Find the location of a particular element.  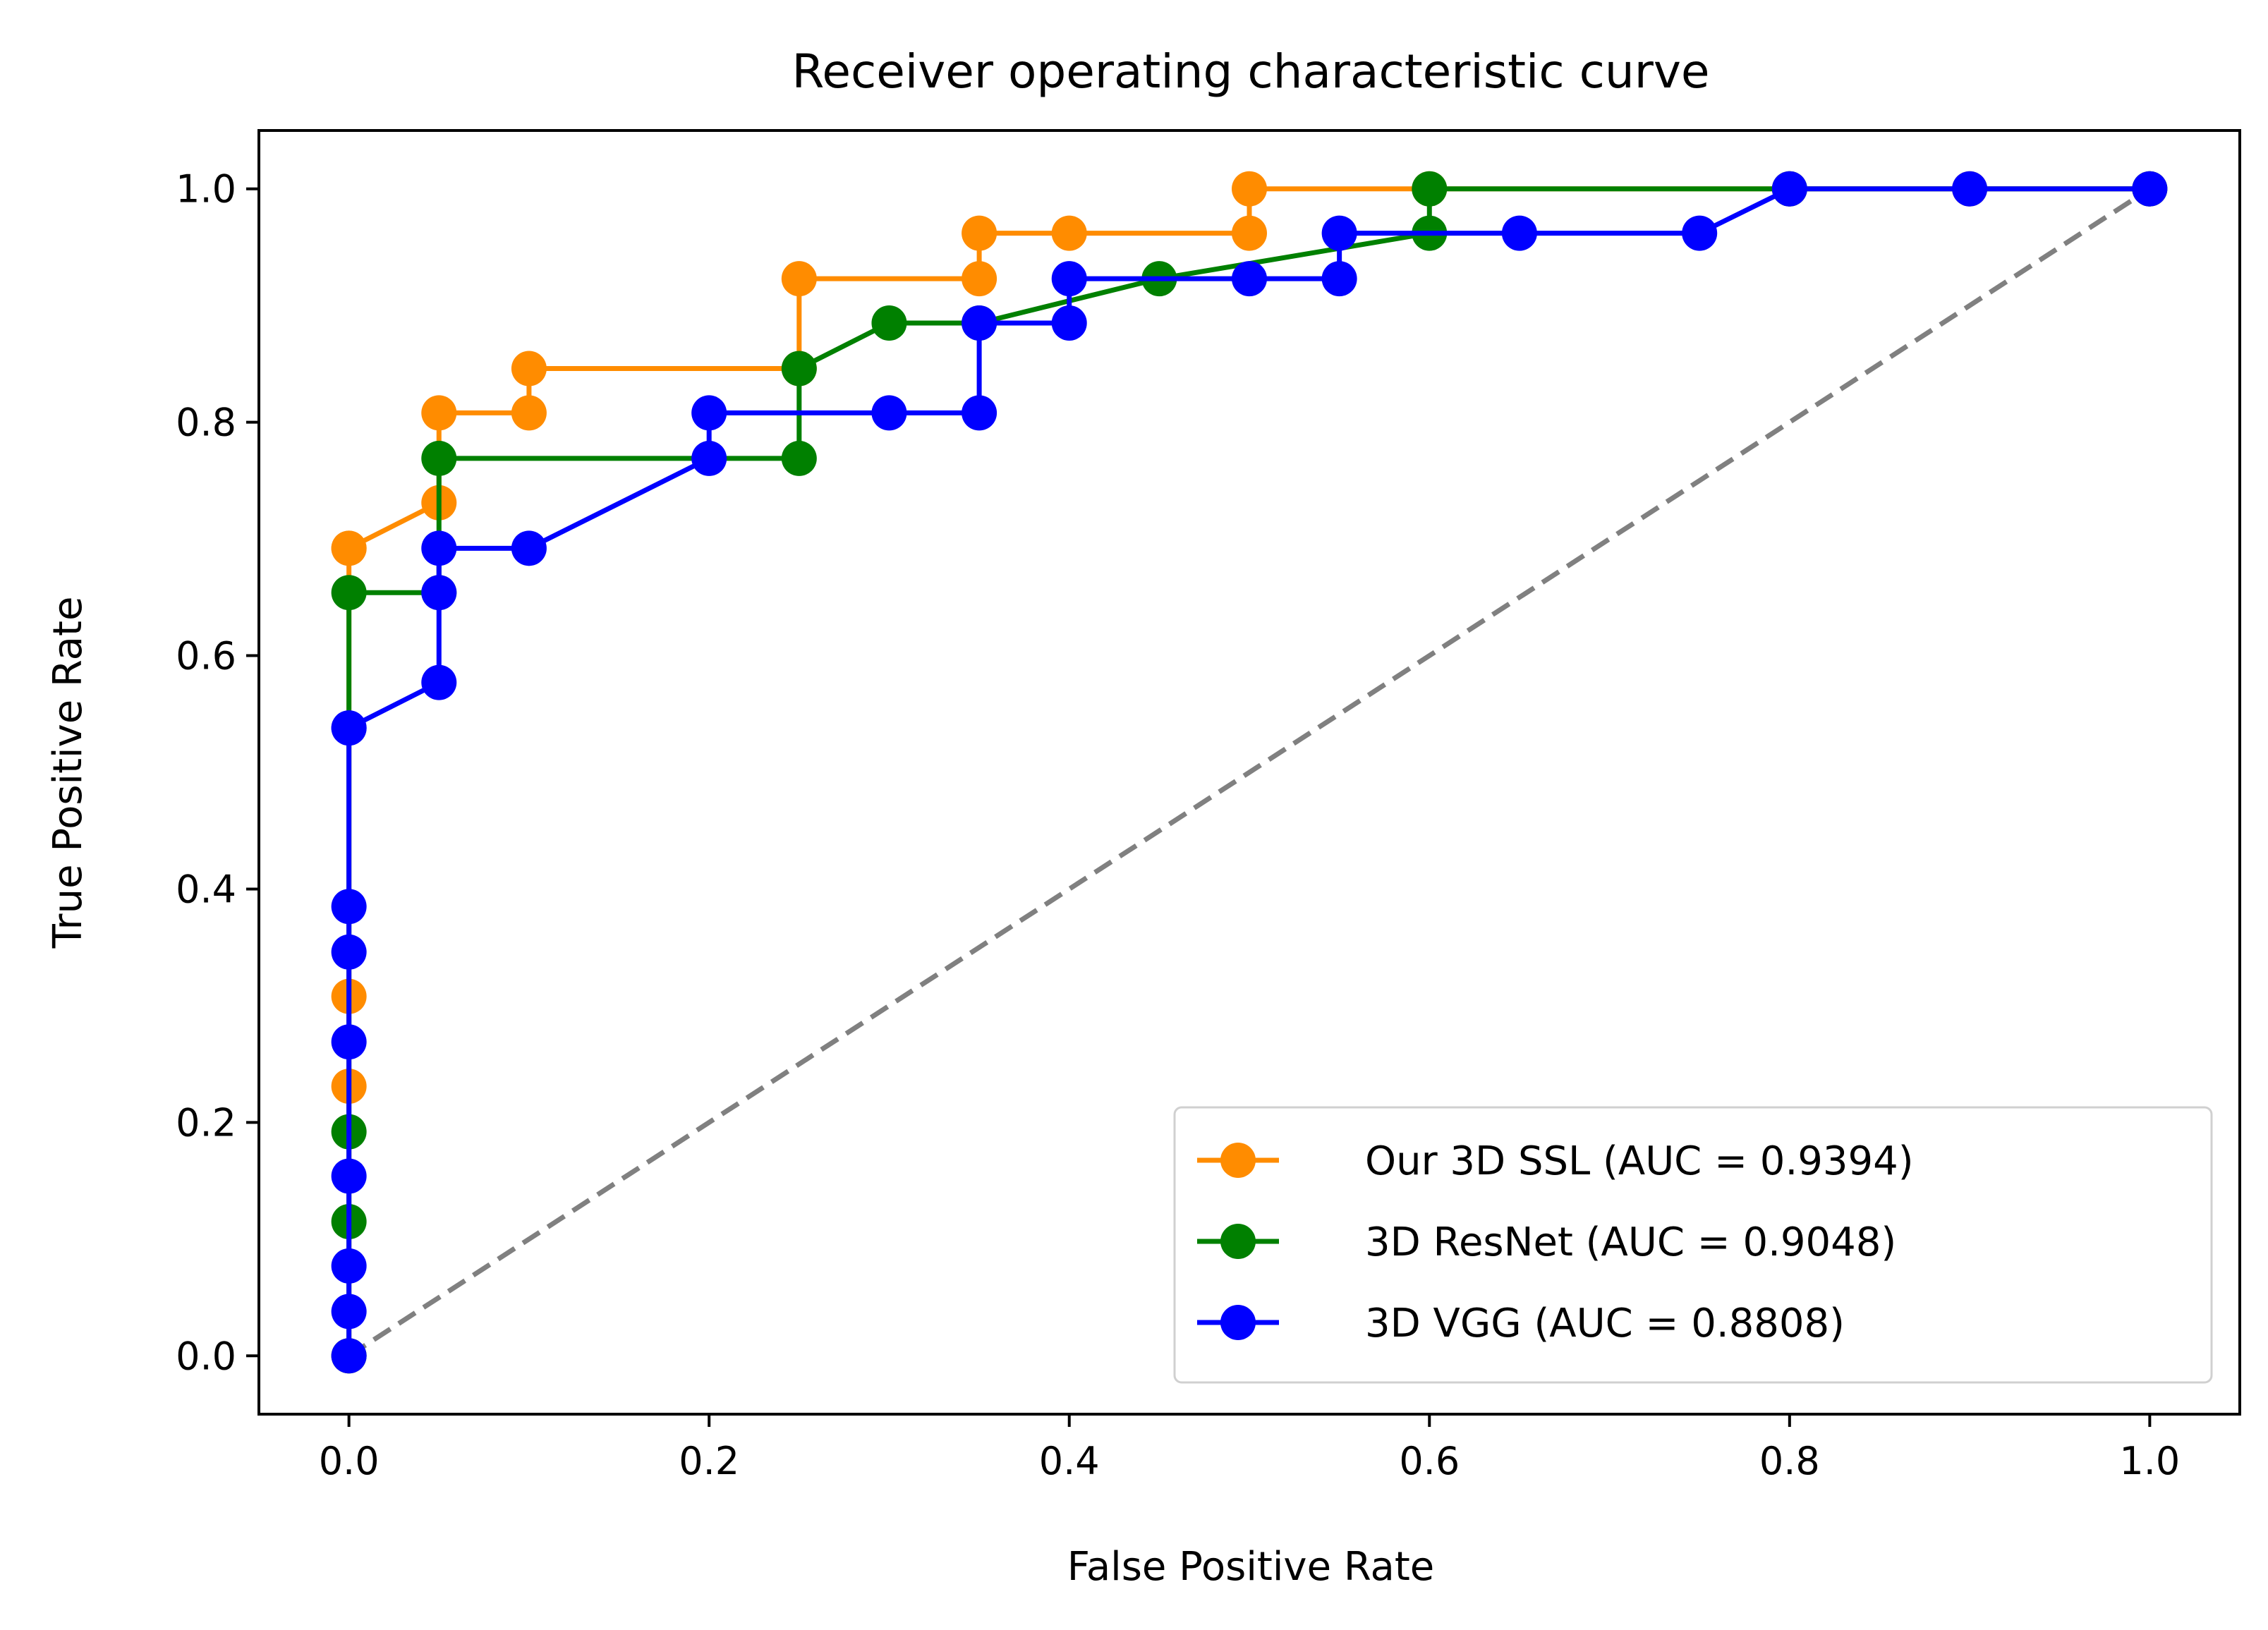

y-tick-label: 0.4 is located at coordinates (206, 889).